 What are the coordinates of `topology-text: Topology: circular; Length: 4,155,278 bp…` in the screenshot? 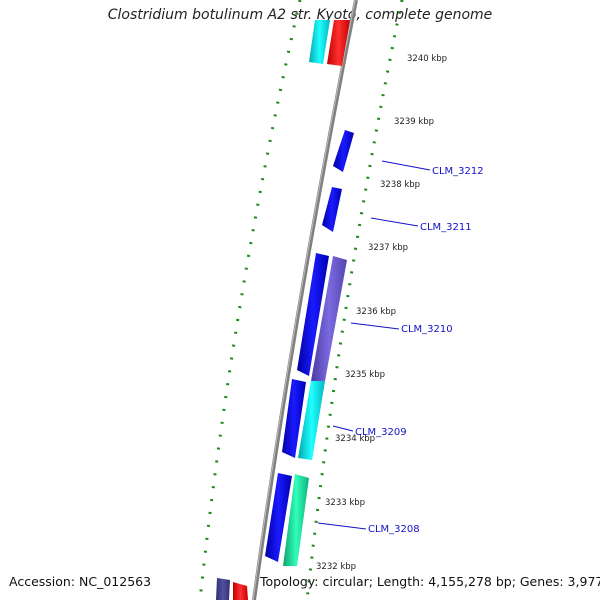 It's located at (430, 581).